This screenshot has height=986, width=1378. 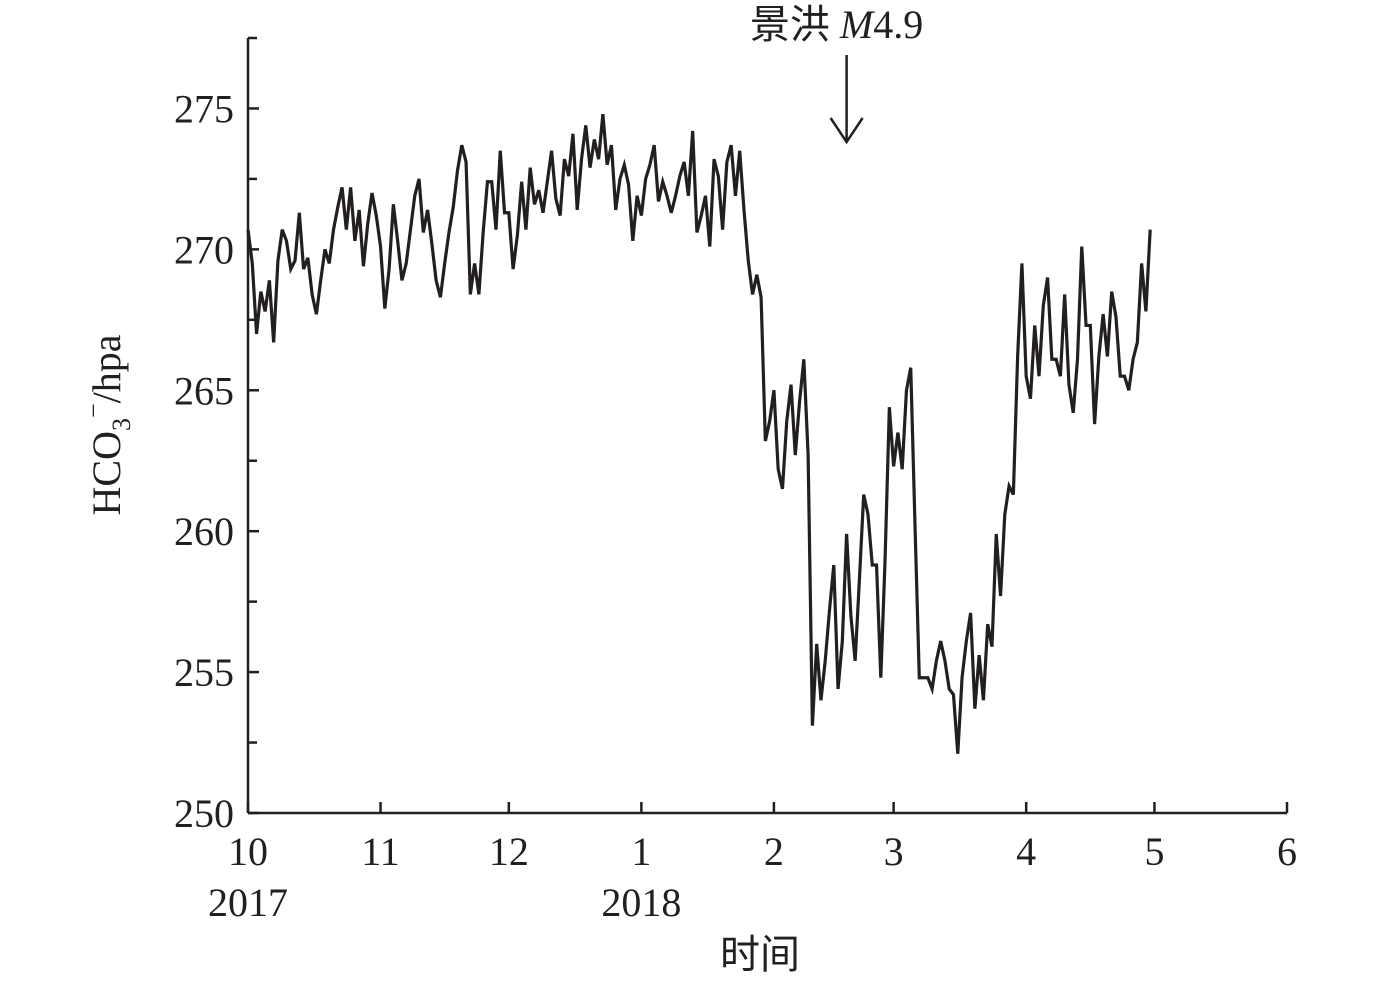 What do you see at coordinates (248, 902) in the screenshot?
I see `year-label: 2017` at bounding box center [248, 902].